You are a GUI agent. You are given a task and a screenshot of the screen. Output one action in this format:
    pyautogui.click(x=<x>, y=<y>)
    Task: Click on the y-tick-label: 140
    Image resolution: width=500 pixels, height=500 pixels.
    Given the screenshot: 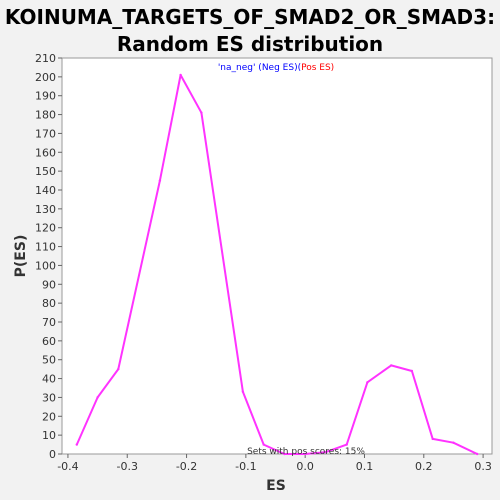 What is the action you would take?
    pyautogui.click(x=45, y=190)
    